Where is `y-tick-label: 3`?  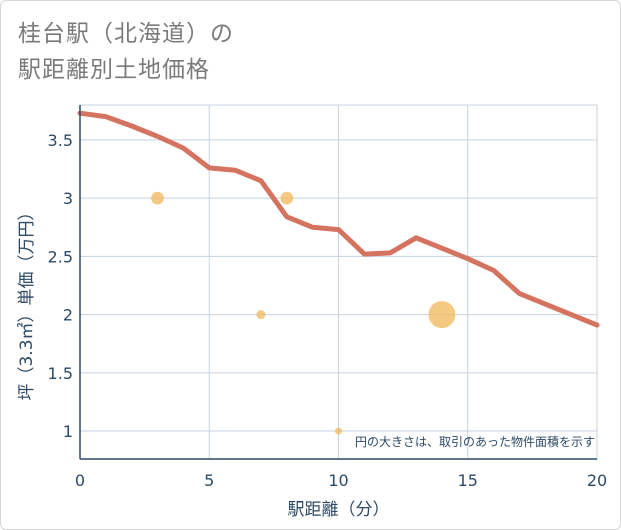 y-tick-label: 3 is located at coordinates (68, 198).